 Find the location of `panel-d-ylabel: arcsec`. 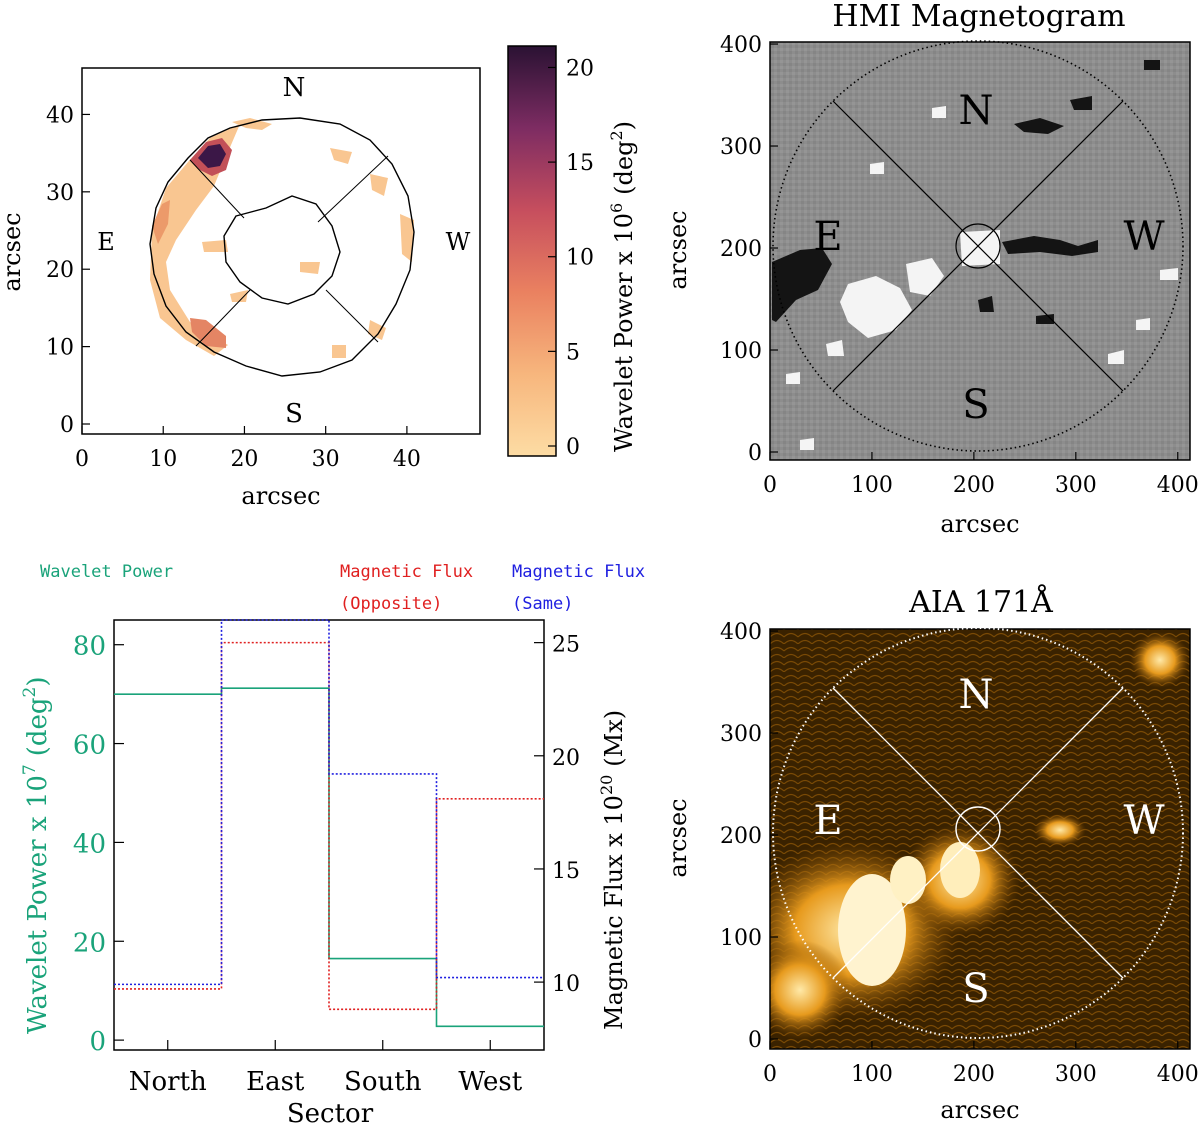

panel-d-ylabel: arcsec is located at coordinates (678, 837).